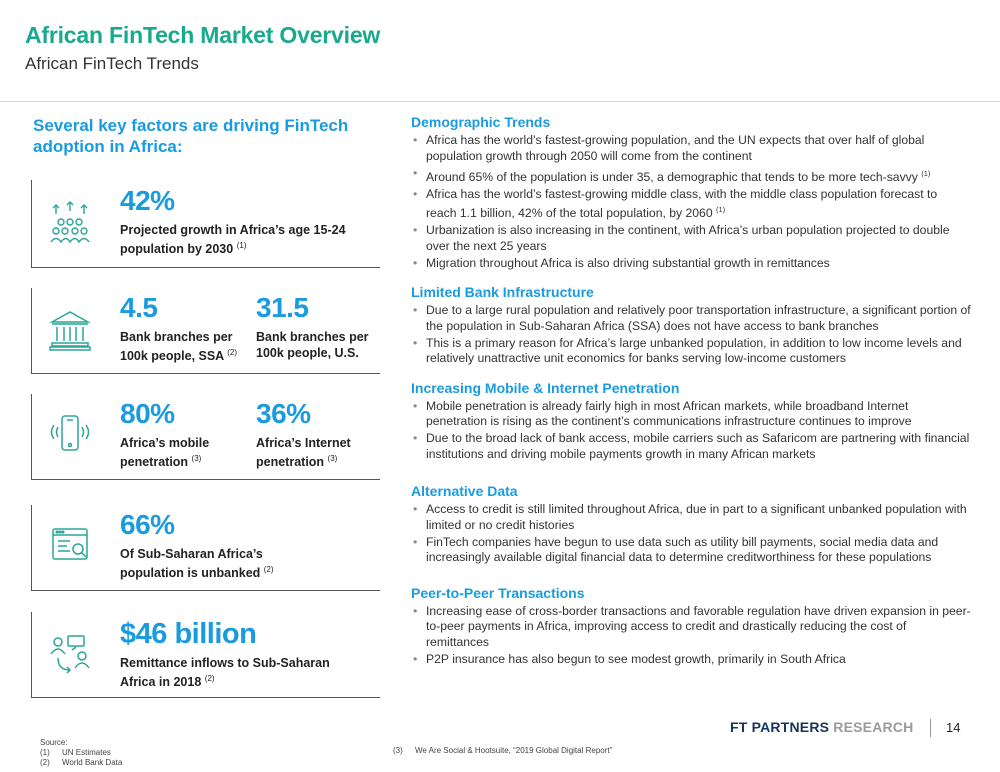  I want to click on population-growth-icon, so click(70, 222).